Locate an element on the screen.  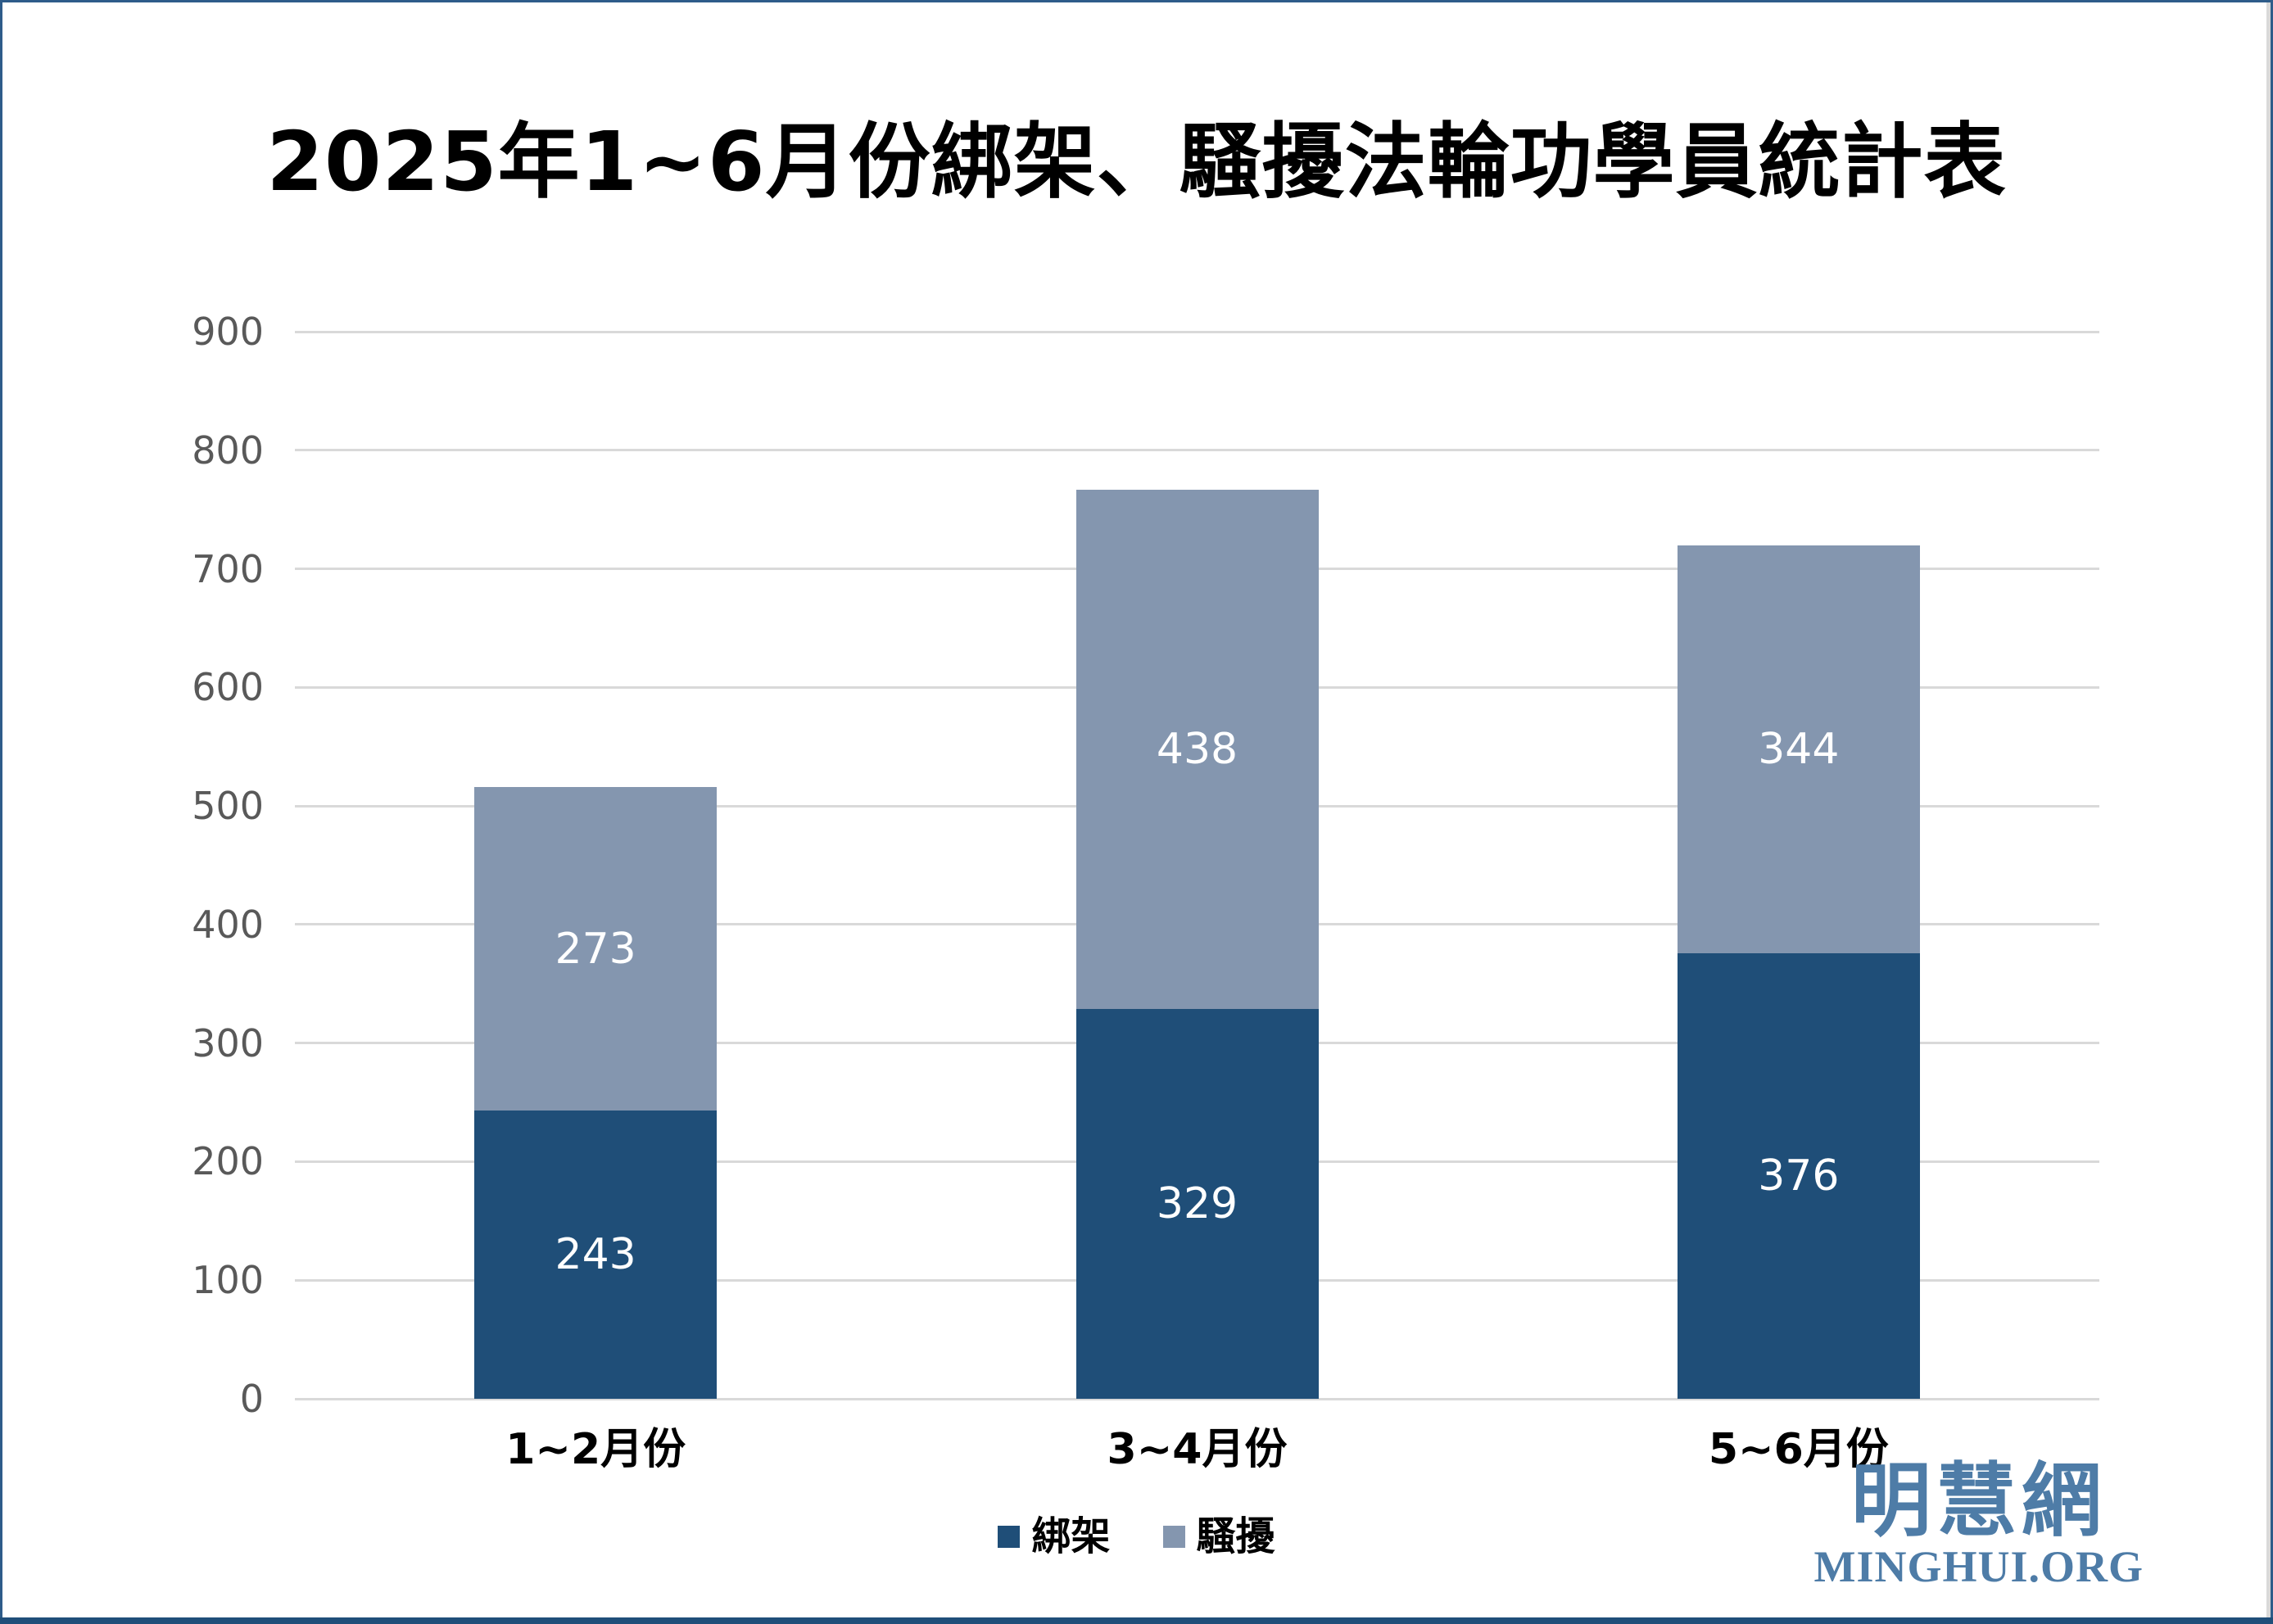
bar-value-label: 329 is located at coordinates (1197, 1203).